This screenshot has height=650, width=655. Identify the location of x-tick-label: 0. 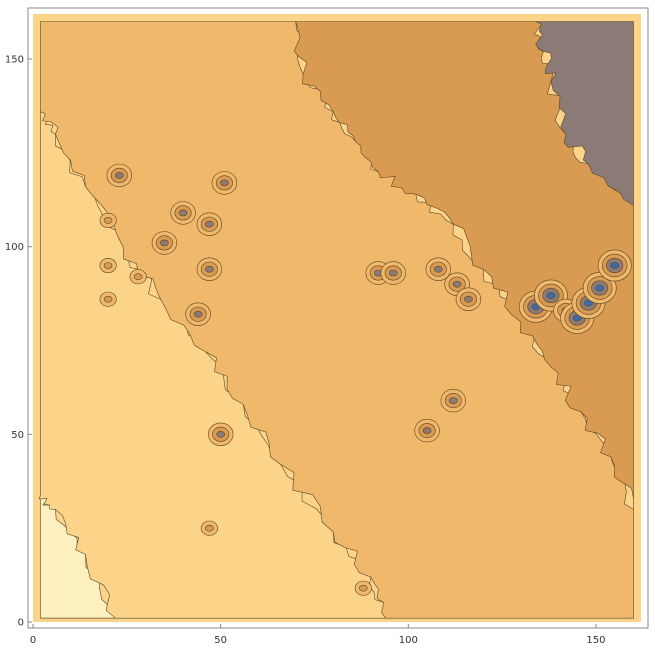
(33, 640).